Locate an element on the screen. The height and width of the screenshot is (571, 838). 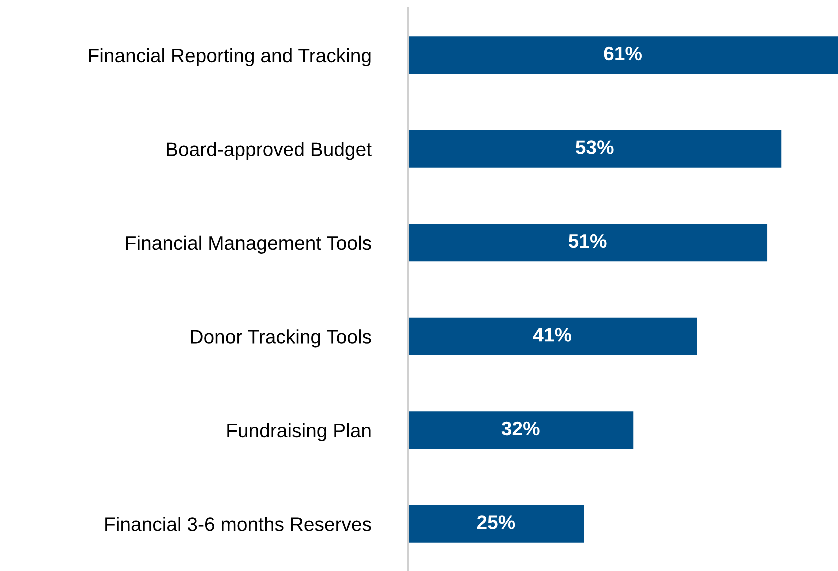
data-label: 61% is located at coordinates (623, 53).